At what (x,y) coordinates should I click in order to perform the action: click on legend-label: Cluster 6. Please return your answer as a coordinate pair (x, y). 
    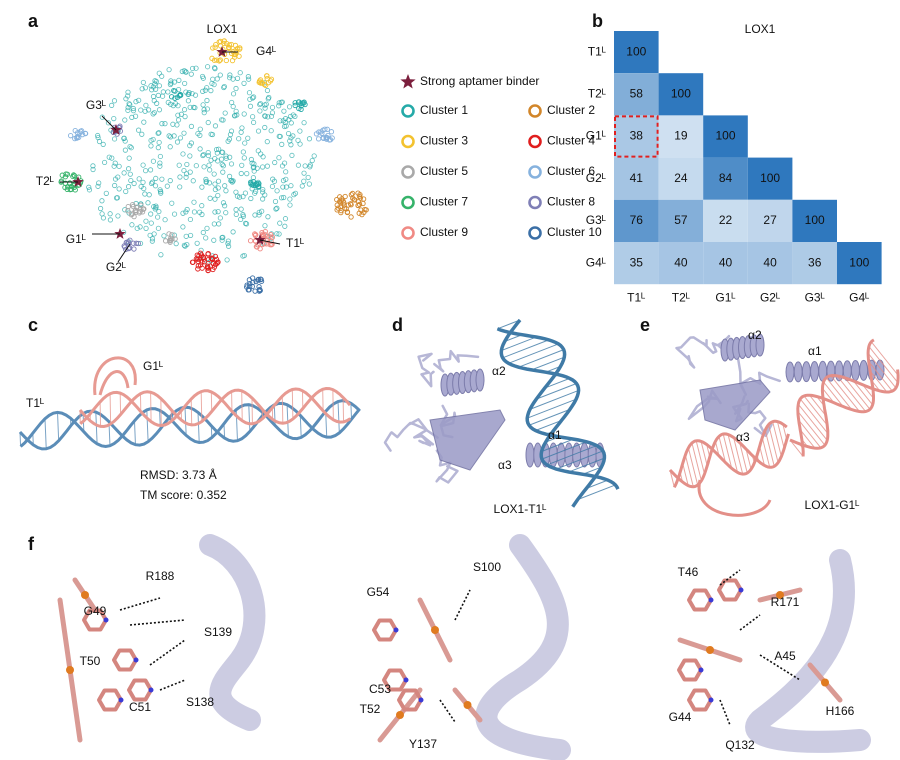
    Looking at the image, I should click on (571, 171).